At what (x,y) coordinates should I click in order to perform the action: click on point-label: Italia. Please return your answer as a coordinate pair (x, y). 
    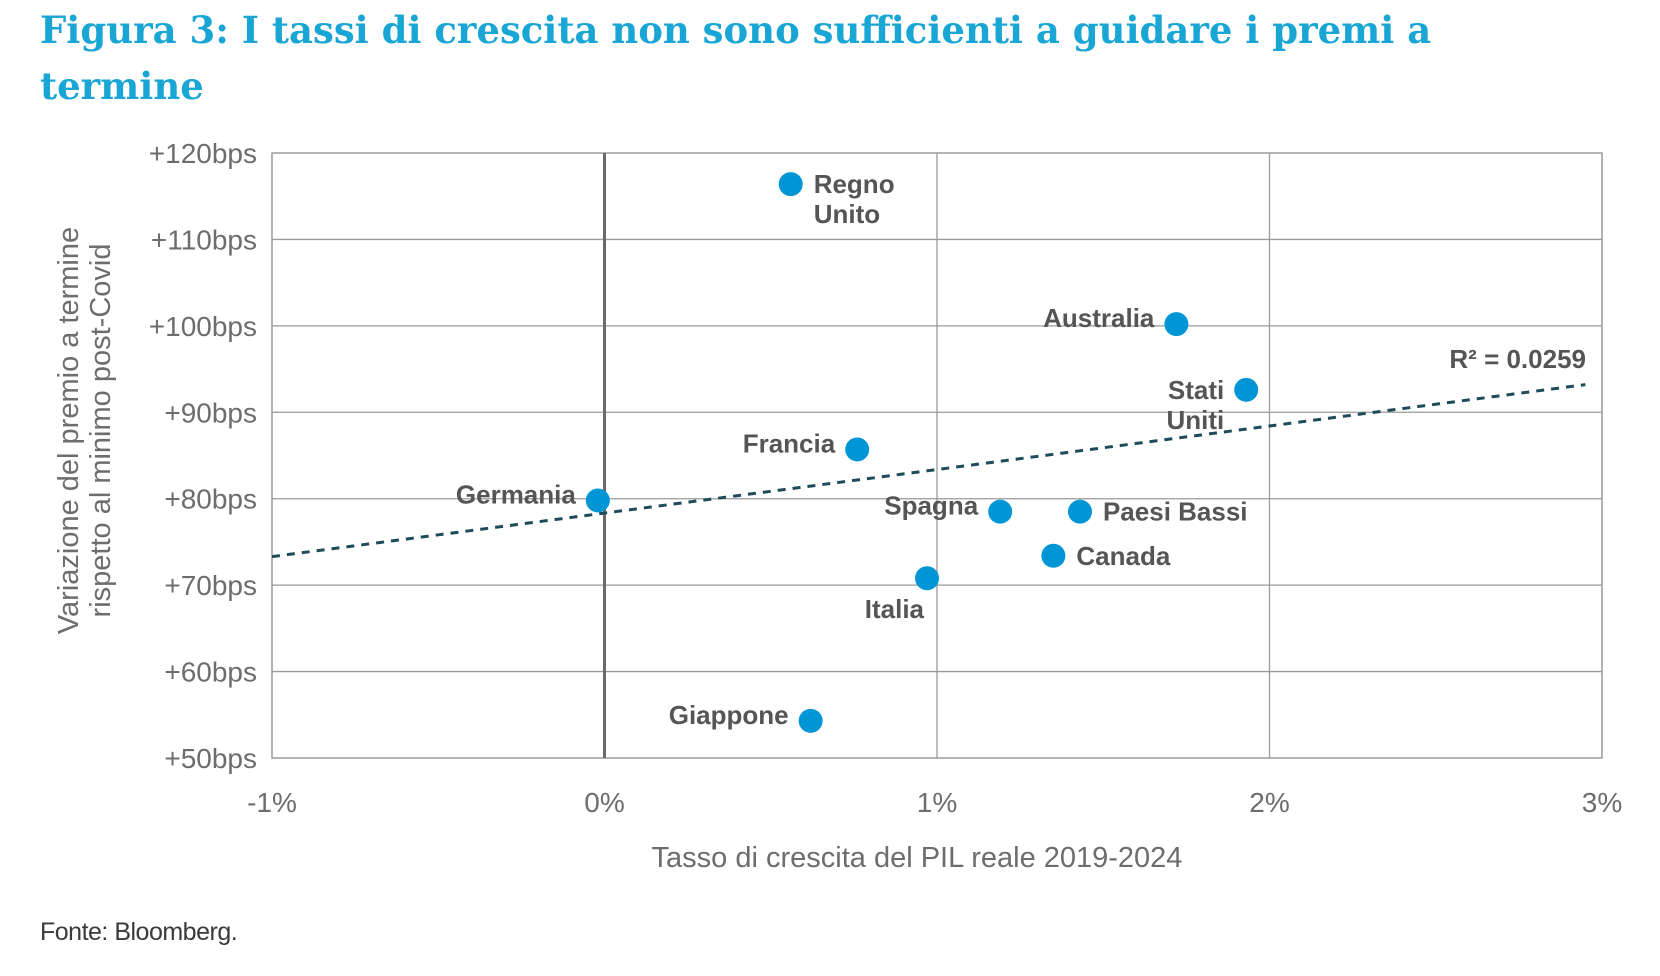
    Looking at the image, I should click on (895, 609).